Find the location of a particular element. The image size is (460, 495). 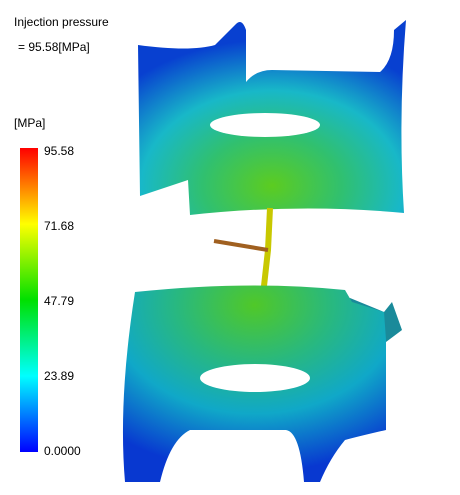

runner-branch is located at coordinates (241, 245).